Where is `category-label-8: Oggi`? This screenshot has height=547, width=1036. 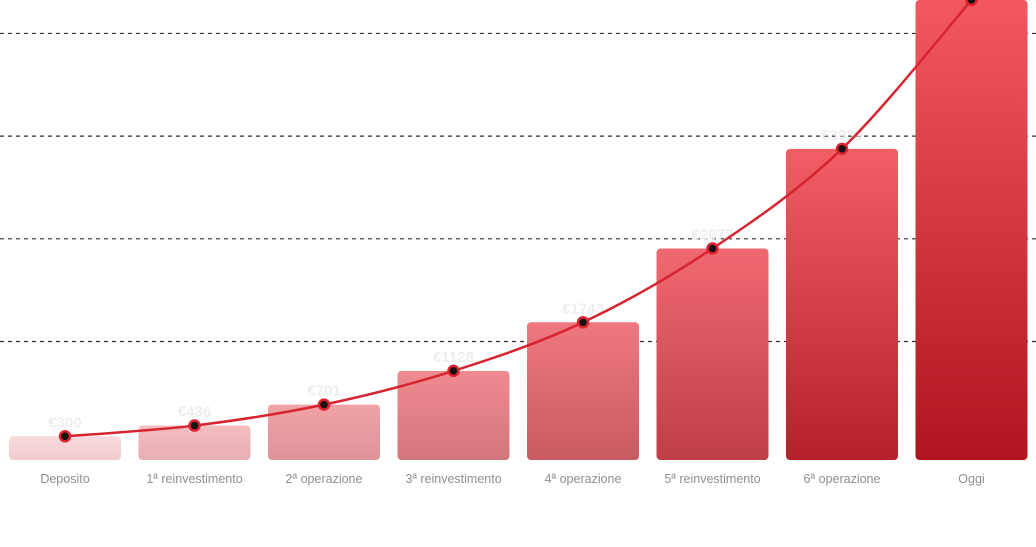
category-label-8: Oggi is located at coordinates (971, 479).